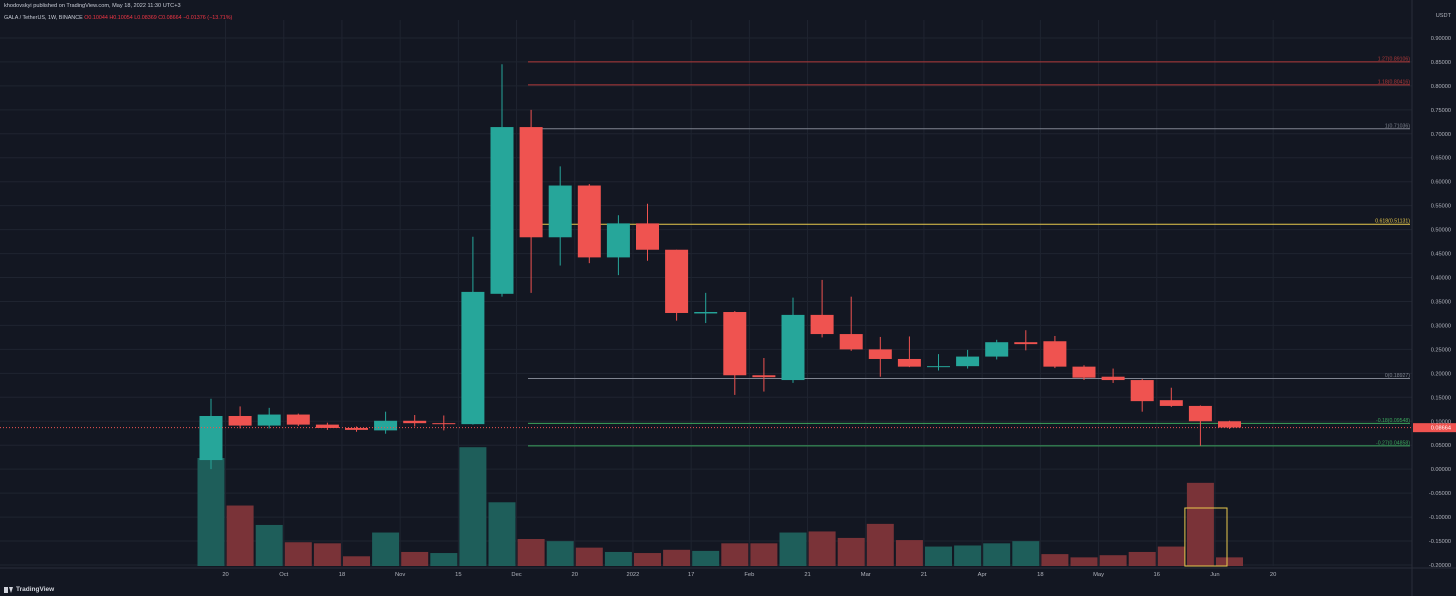 The width and height of the screenshot is (1456, 596). What do you see at coordinates (35, 589) in the screenshot?
I see `tradingview-logo-text: TradingView` at bounding box center [35, 589].